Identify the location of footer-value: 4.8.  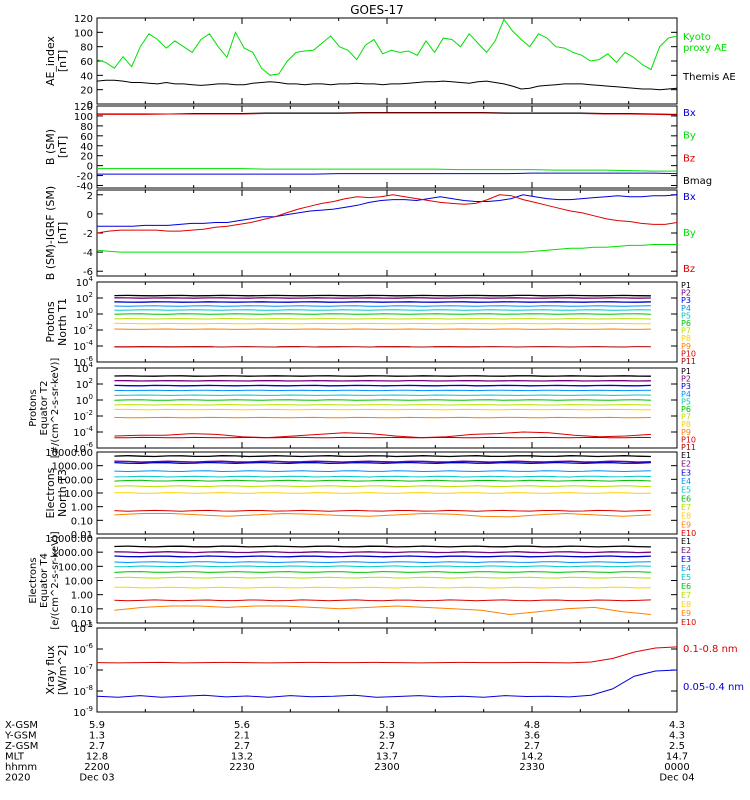
(532, 725).